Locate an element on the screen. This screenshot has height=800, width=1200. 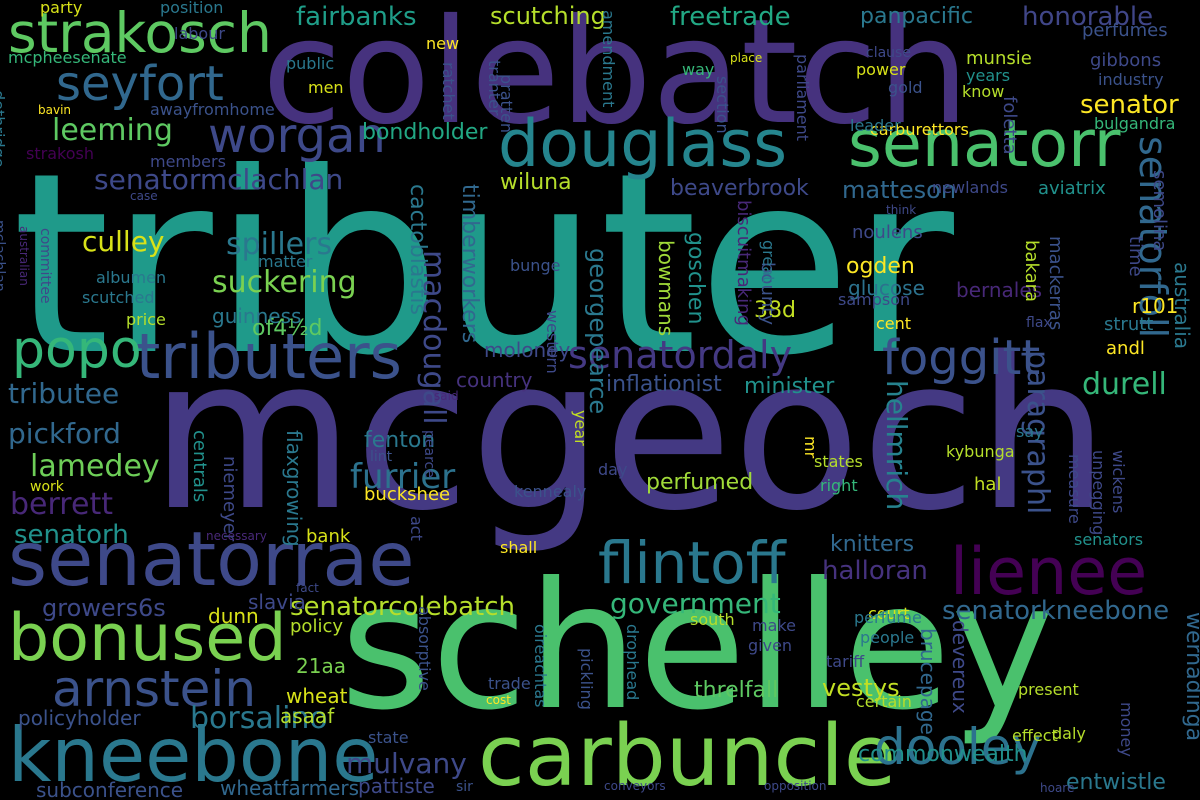
word-glucose: glucose is located at coordinates (886, 288).